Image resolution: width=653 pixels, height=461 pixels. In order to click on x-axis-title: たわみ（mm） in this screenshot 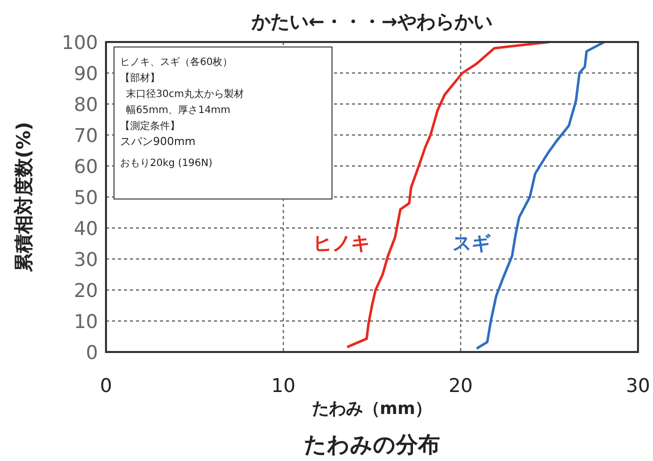, I will do `click(372, 409)`.